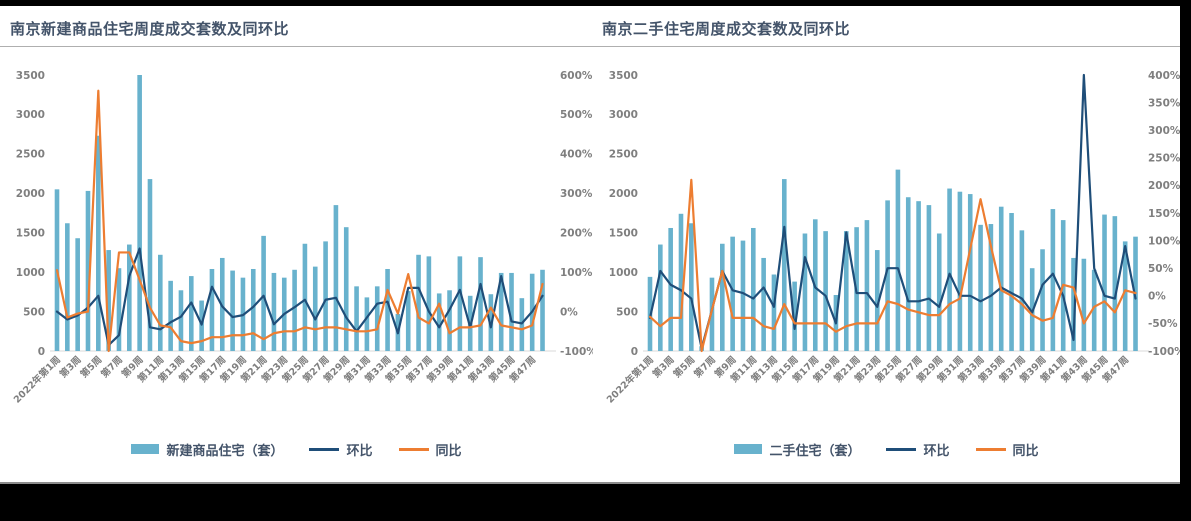  Describe the element at coordinates (299, 297) in the screenshot. I see `huanbi-line` at that location.